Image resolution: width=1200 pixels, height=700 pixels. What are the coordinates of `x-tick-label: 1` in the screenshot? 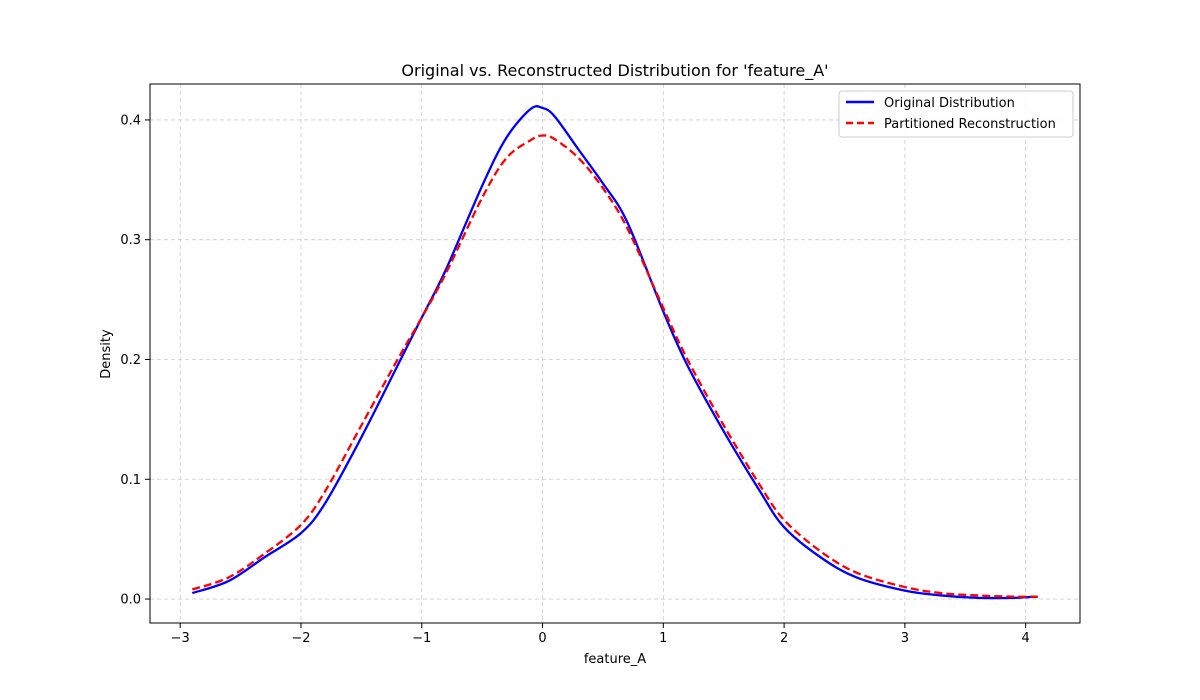 It's located at (663, 638).